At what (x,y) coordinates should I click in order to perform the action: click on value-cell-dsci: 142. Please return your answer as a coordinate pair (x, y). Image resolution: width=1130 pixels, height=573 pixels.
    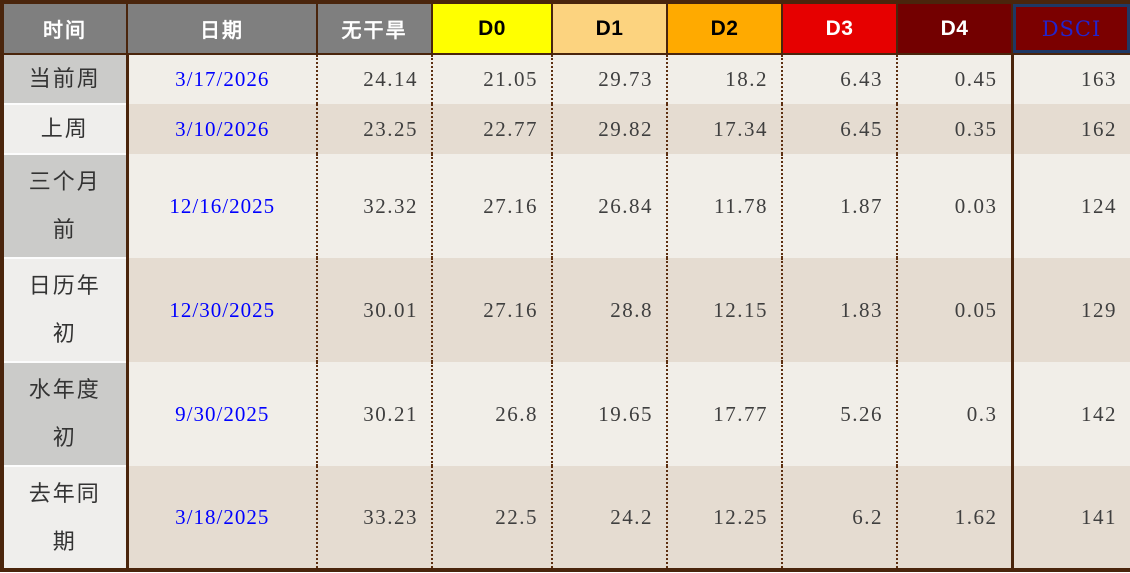
    Looking at the image, I should click on (1070, 414).